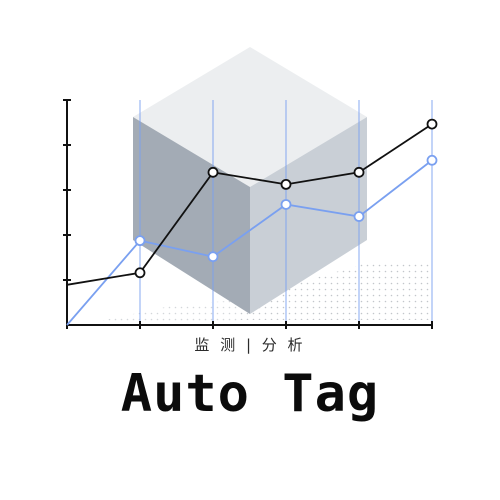 The width and height of the screenshot is (500, 500). Describe the element at coordinates (250, 345) in the screenshot. I see `tagline: 监 测 | 分 析` at that location.